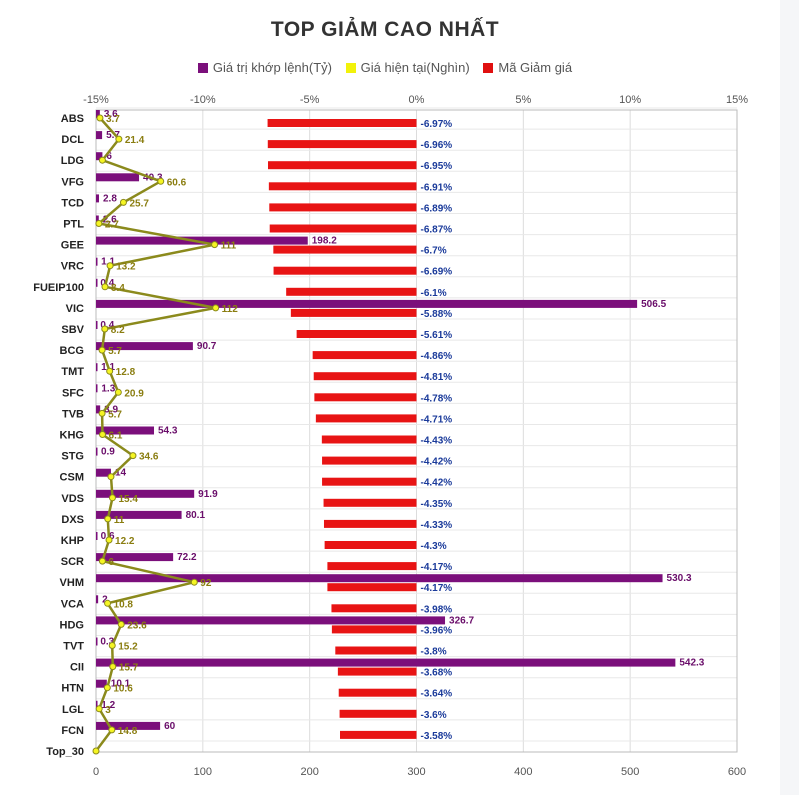 The image size is (799, 795). I want to click on legend-item-value: Giá trị khớp lệnh(Tỷ), so click(264, 67).